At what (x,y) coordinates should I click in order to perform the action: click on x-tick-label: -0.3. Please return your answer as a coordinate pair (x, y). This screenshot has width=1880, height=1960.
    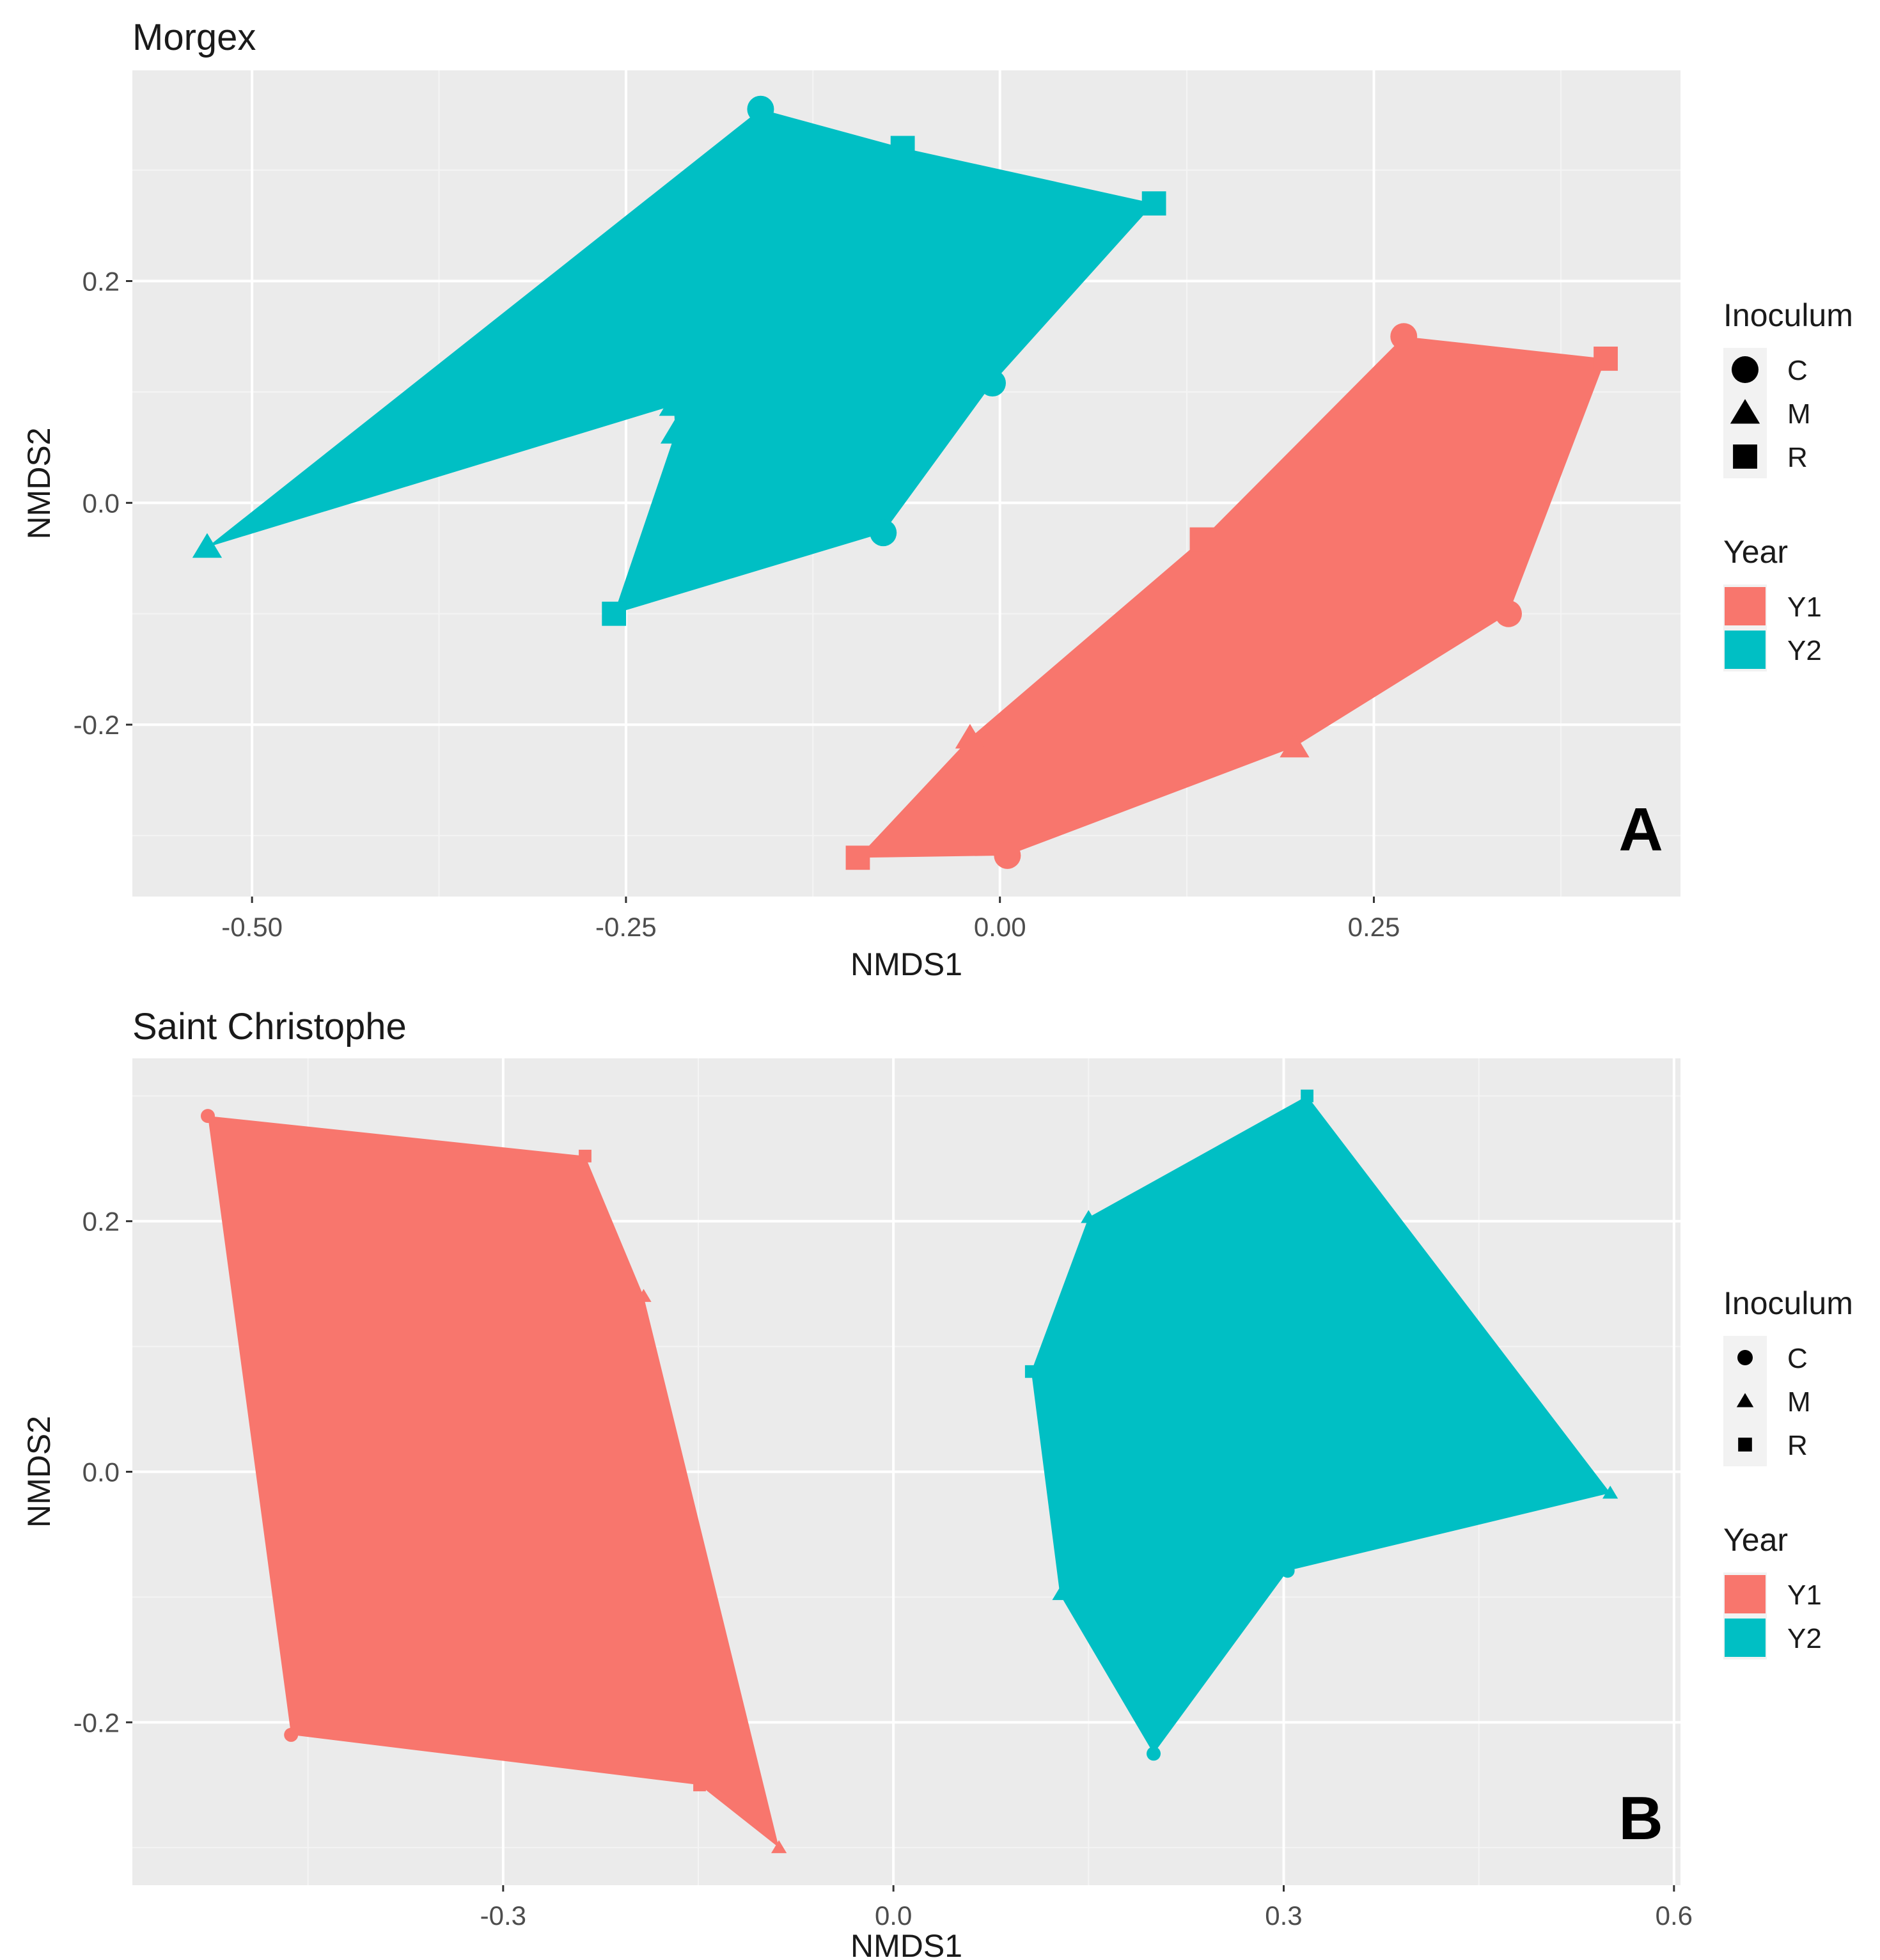
    Looking at the image, I should click on (503, 1916).